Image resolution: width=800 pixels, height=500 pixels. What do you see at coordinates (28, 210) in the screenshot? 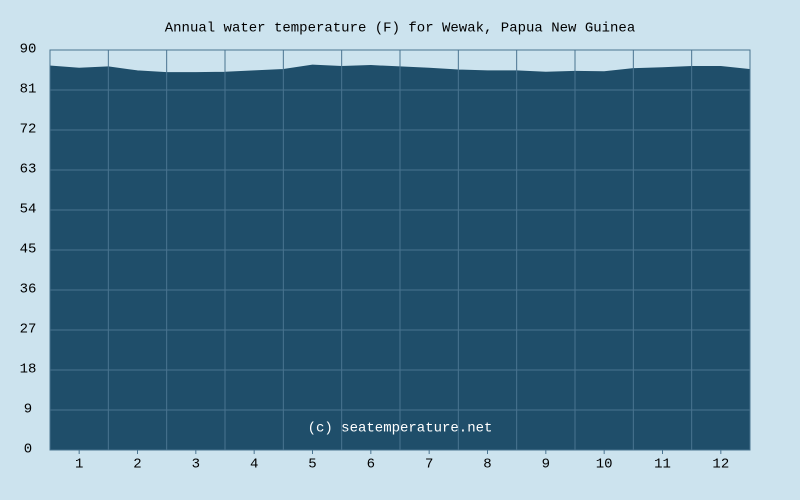
I see `y-tick-label: 54` at bounding box center [28, 210].